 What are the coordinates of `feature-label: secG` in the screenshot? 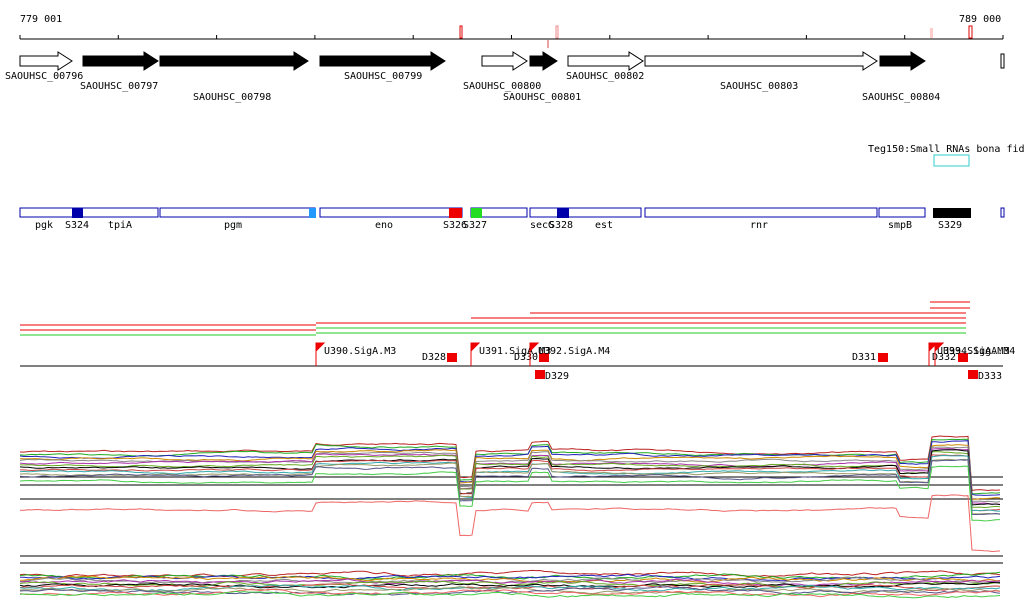 It's located at (542, 225).